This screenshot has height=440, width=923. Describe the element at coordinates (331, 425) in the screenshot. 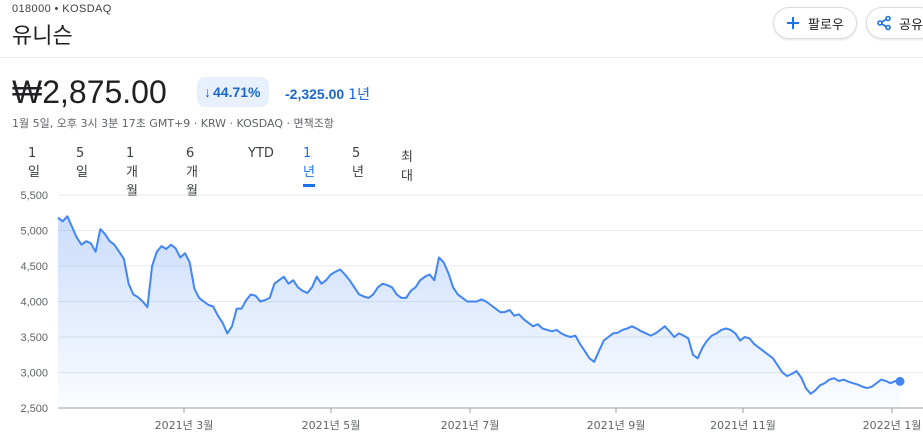

I see `x-tick-label: 2021년 5월` at that location.